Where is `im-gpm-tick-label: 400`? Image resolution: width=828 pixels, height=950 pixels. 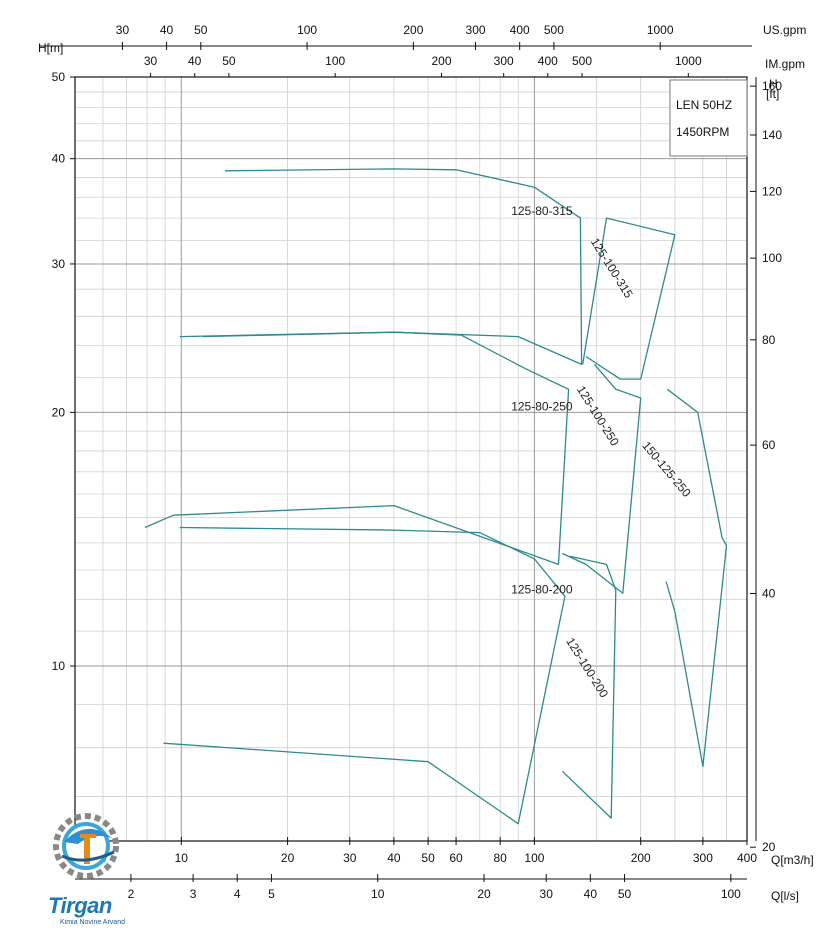 im-gpm-tick-label: 400 is located at coordinates (548, 61).